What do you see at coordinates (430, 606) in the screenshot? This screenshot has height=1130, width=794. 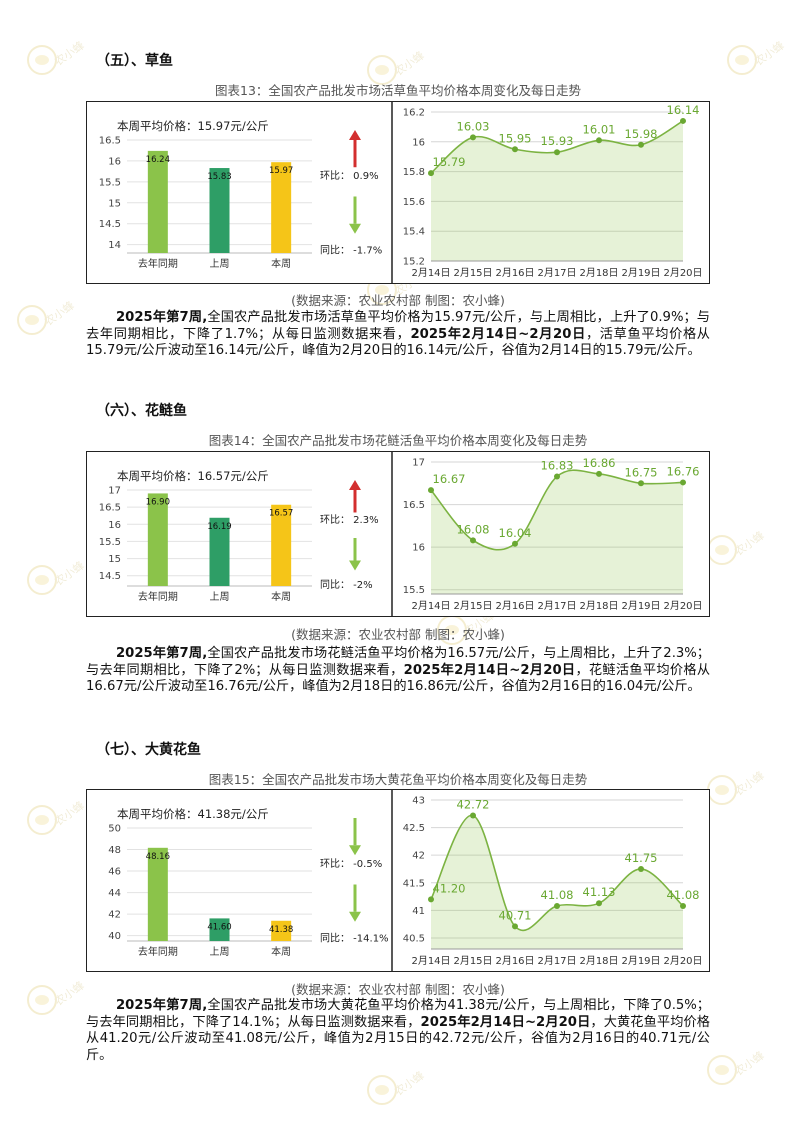 I see `x-tick-label: 2月14日` at bounding box center [430, 606].